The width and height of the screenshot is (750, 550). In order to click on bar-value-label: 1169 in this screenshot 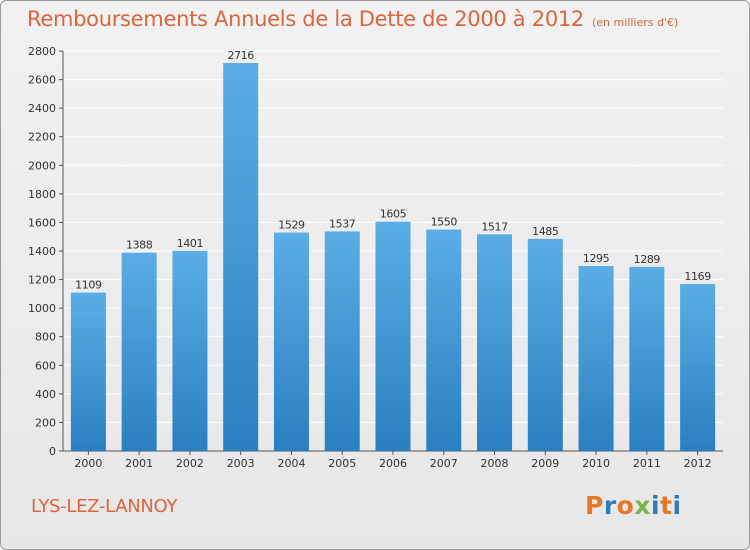, I will do `click(697, 276)`.